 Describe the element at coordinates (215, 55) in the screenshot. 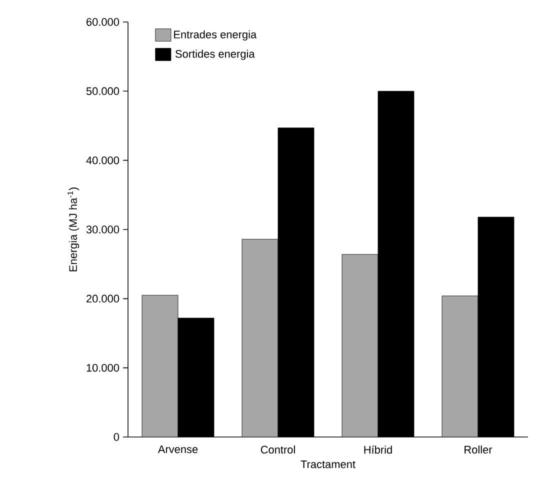

I see `legend-label: Sortides energia` at that location.